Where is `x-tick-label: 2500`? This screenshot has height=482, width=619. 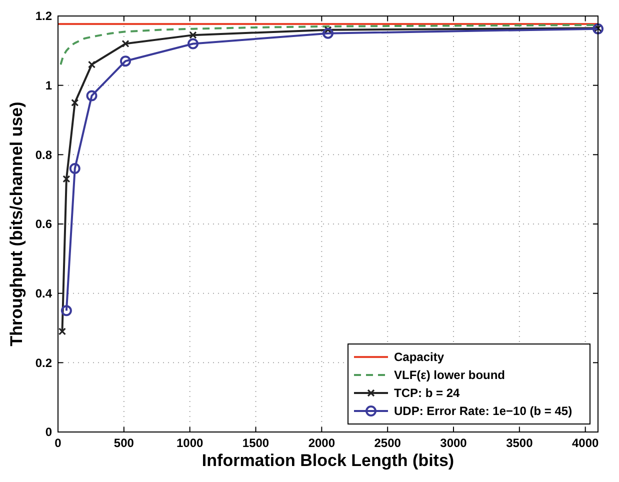
x-tick-label: 2500 is located at coordinates (388, 443).